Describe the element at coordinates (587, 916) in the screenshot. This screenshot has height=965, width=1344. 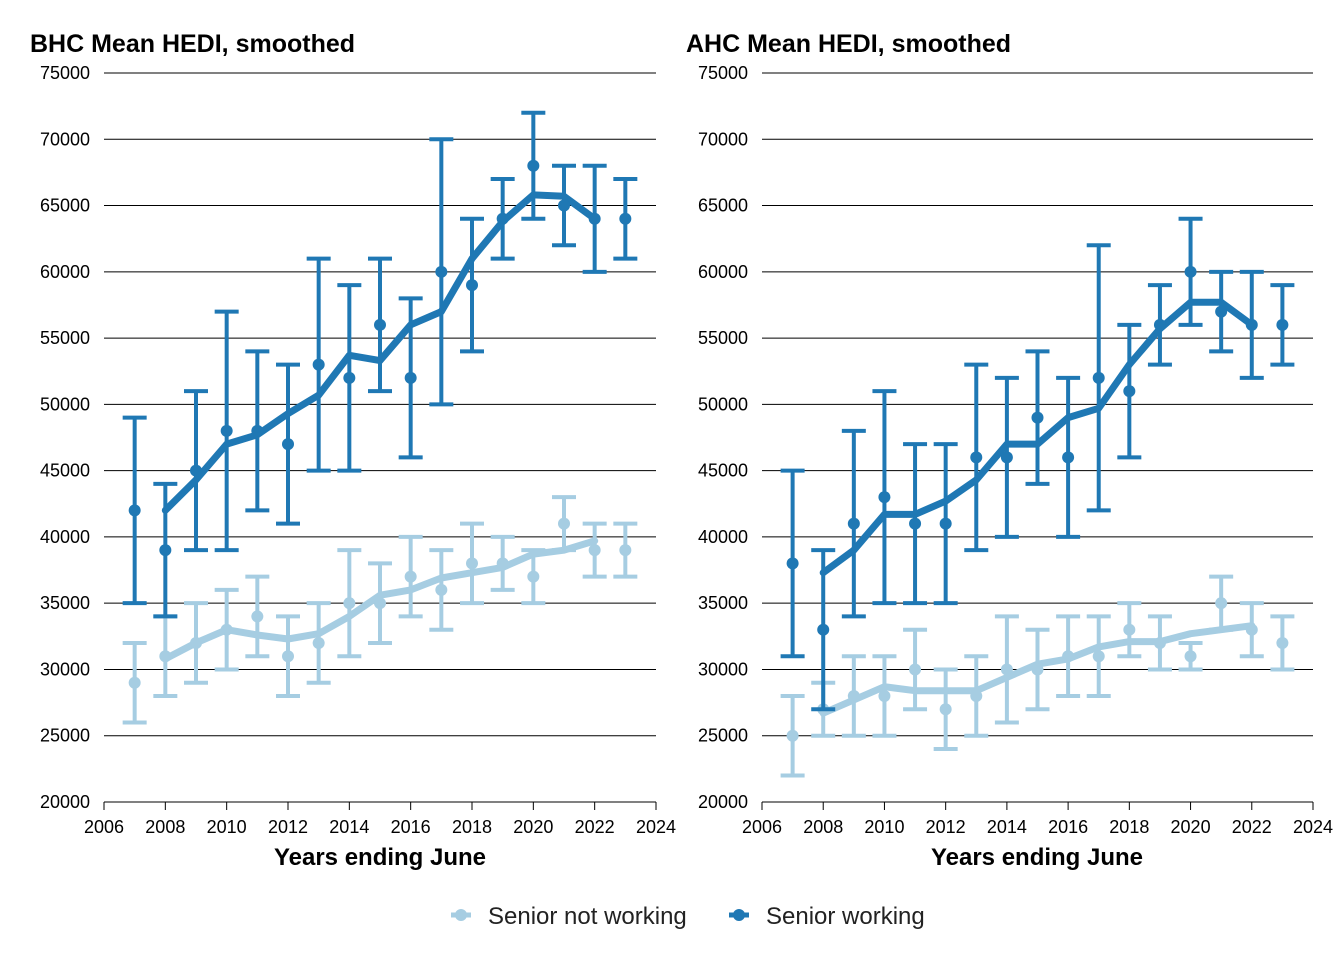
I see `legend-label: Senior not working` at that location.